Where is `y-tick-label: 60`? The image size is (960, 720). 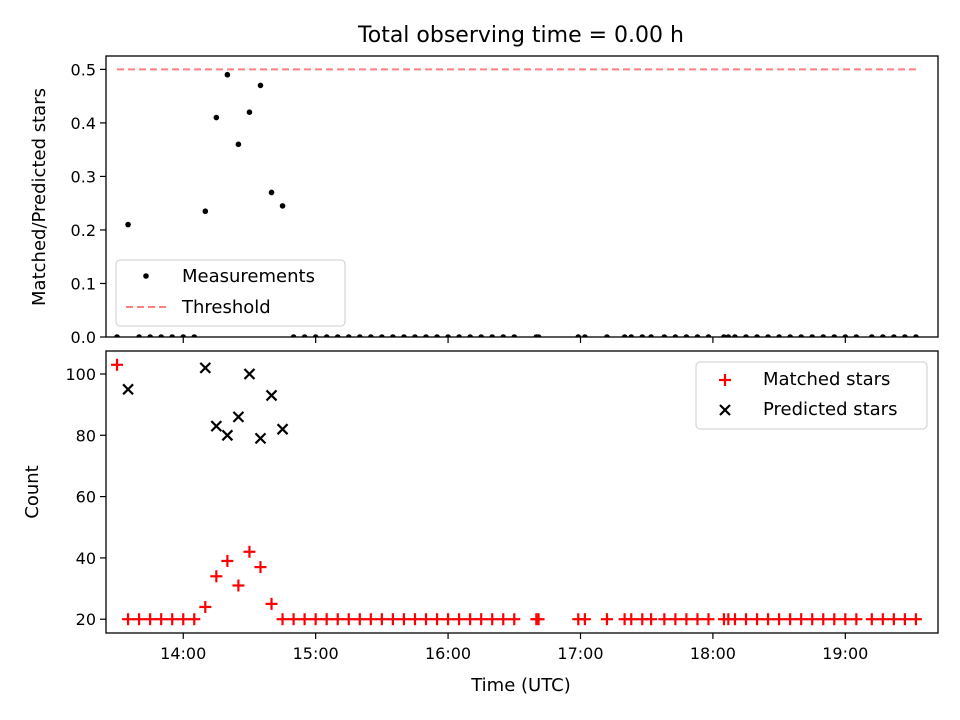 y-tick-label: 60 is located at coordinates (86, 497).